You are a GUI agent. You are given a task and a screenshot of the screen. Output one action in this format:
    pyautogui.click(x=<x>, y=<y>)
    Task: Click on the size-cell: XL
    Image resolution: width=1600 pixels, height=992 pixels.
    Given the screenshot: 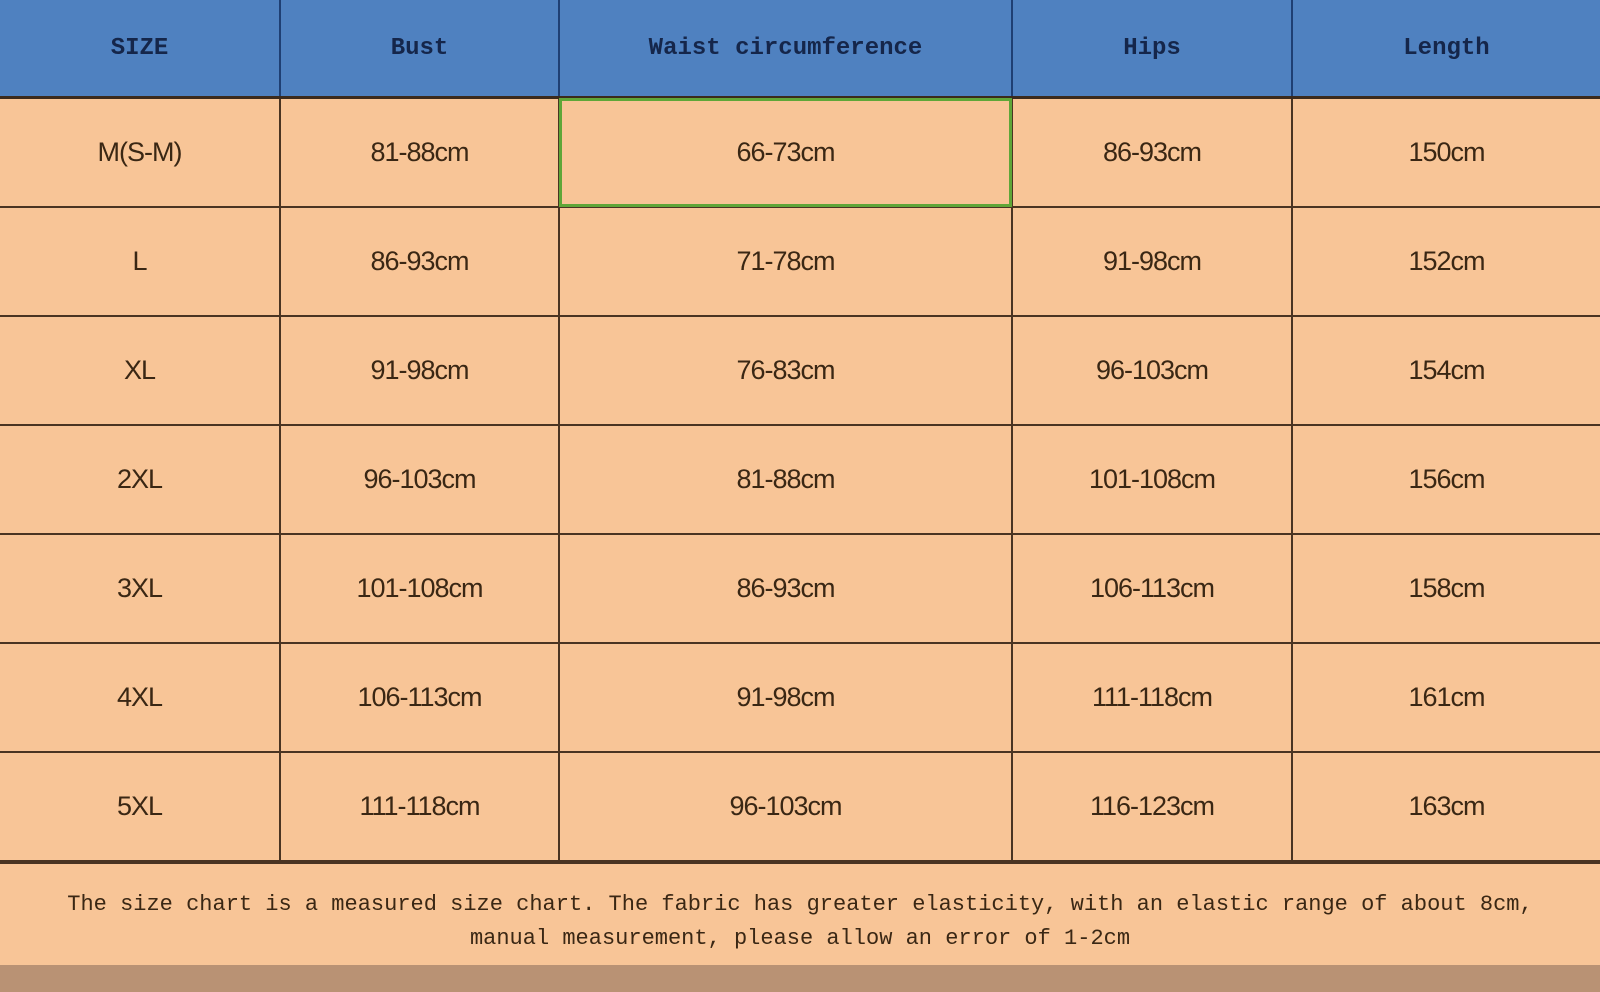 What is the action you would take?
    pyautogui.click(x=140, y=371)
    